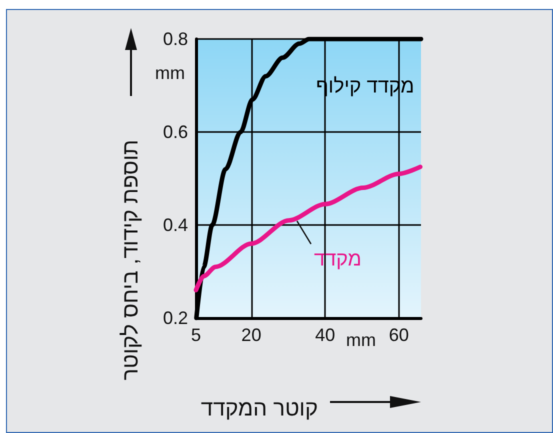 This screenshot has height=433, width=553. I want to click on x-tick-label: 60, so click(398, 335).